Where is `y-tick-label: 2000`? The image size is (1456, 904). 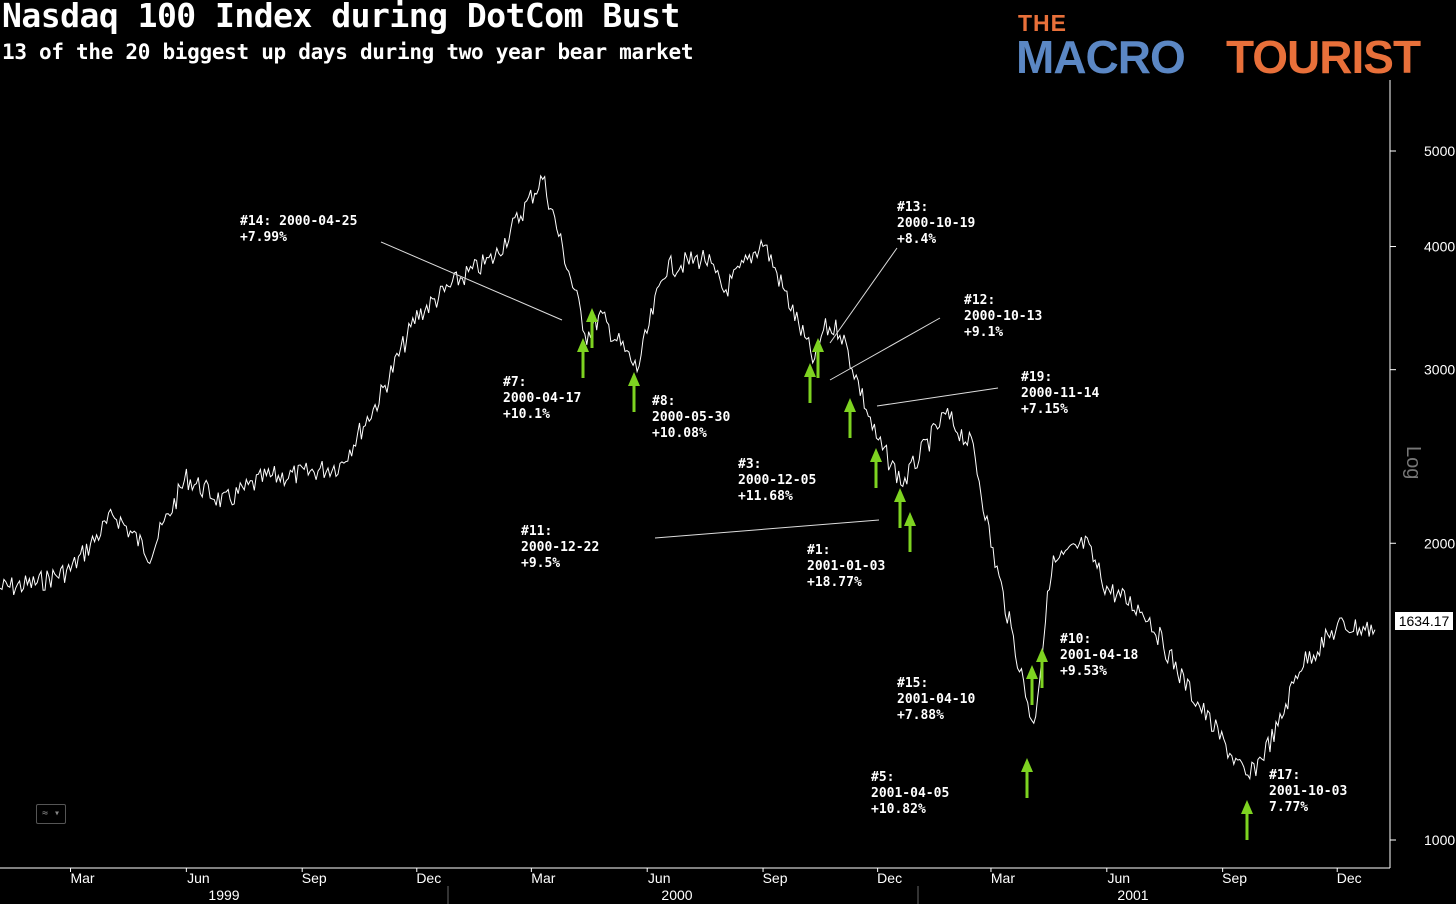 y-tick-label: 2000 is located at coordinates (1439, 543).